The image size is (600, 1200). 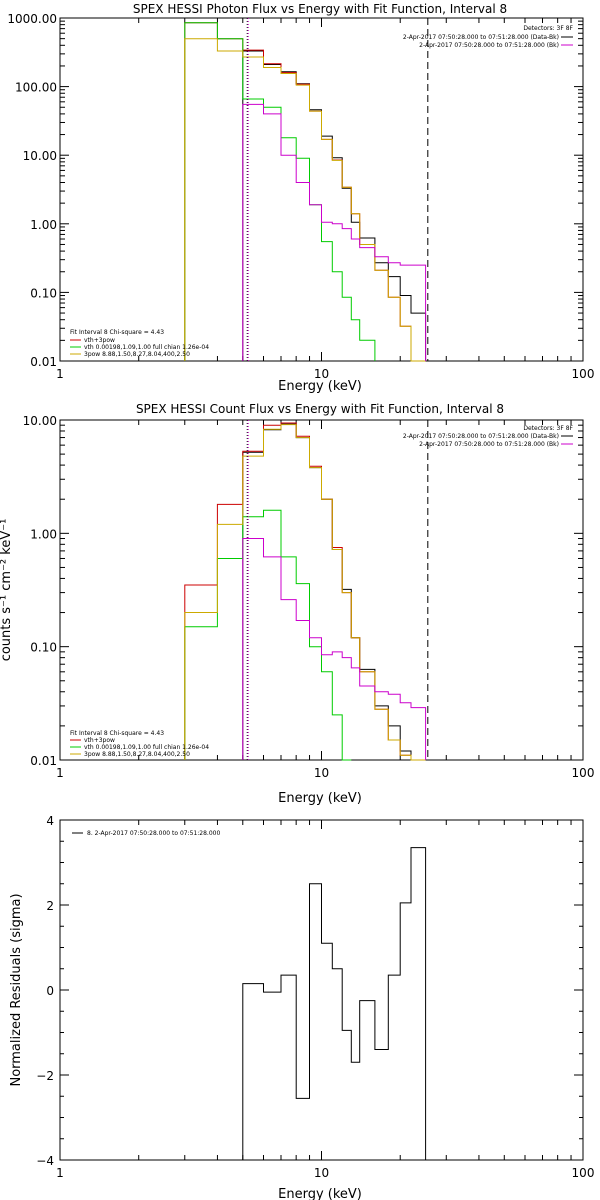 What do you see at coordinates (137, 354) in the screenshot?
I see `panel1-legend-3pow: 3pow 8.88,1.50,8.27,8.04,400,2.50` at bounding box center [137, 354].